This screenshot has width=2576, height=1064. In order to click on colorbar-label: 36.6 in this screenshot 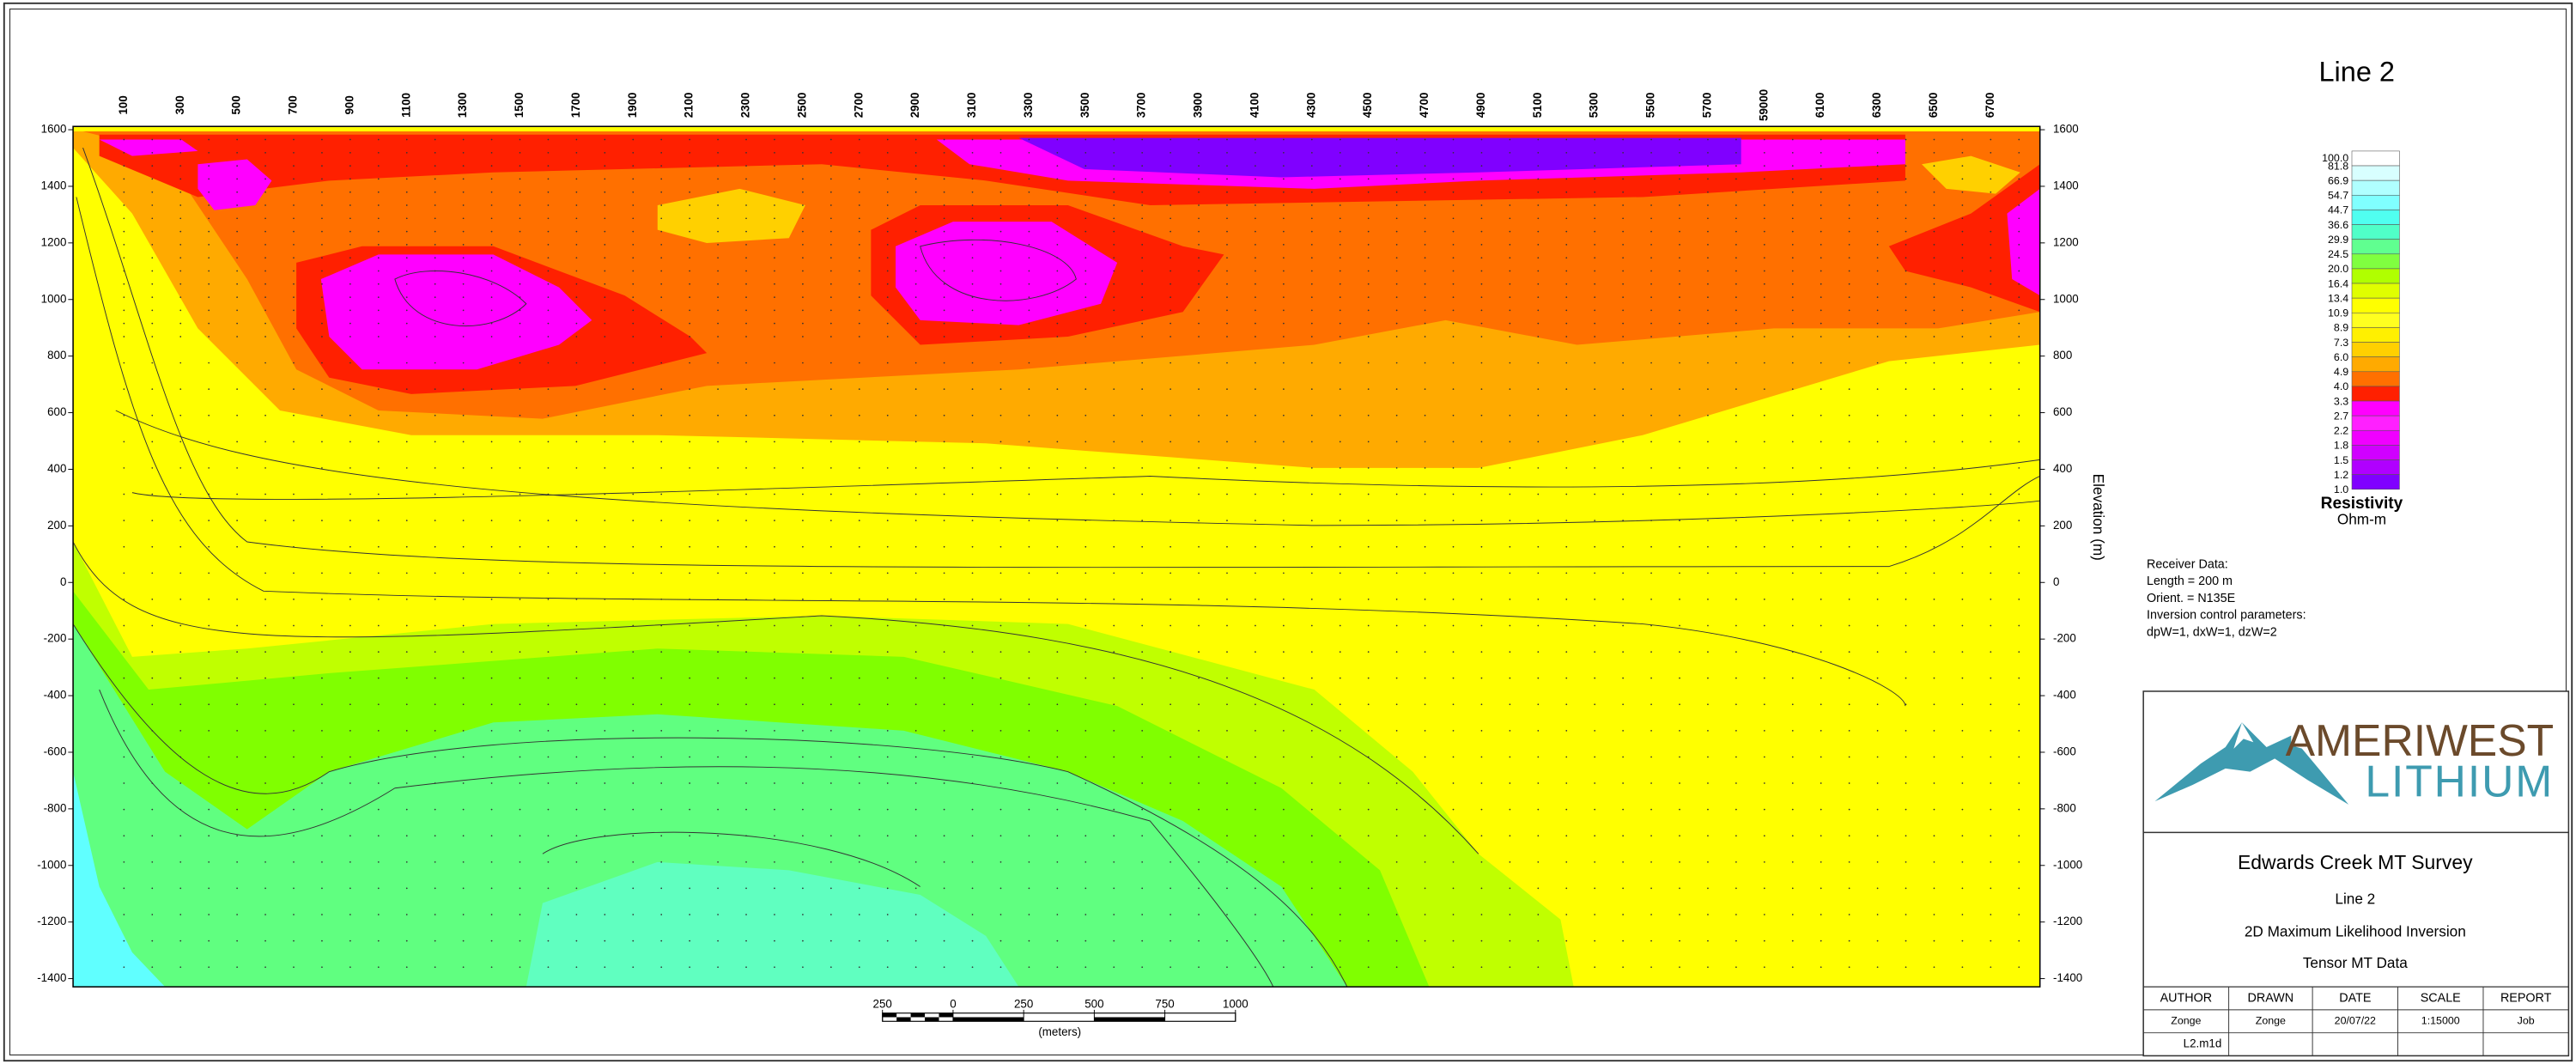, I will do `click(2338, 225)`.